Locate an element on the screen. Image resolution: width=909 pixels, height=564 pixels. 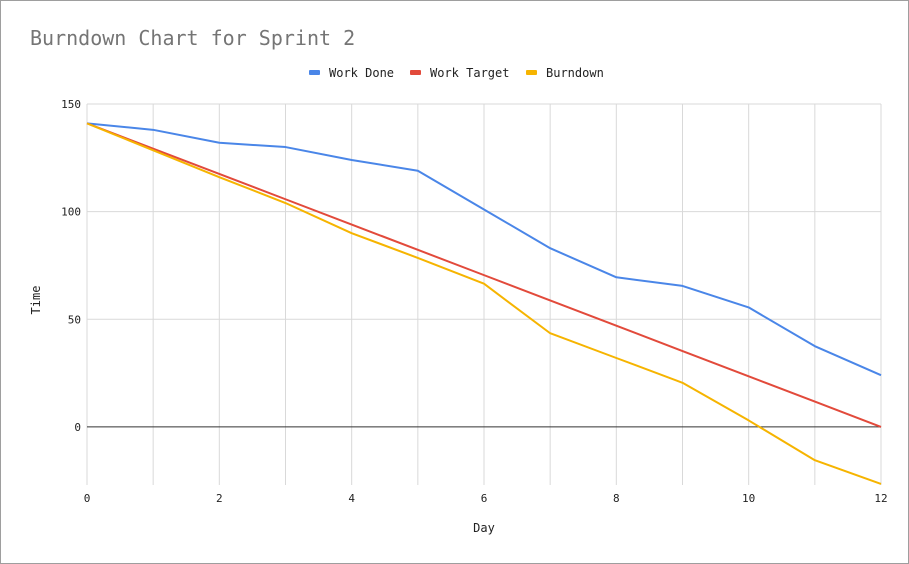
chart-title: Burndown Chart for Sprint 2 is located at coordinates (192, 38).